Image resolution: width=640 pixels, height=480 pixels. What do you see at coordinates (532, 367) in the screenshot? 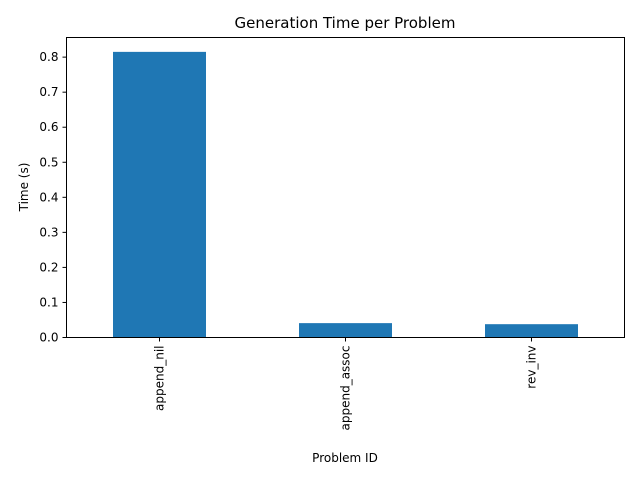
I see `x-tick-label: rev_inv` at bounding box center [532, 367].